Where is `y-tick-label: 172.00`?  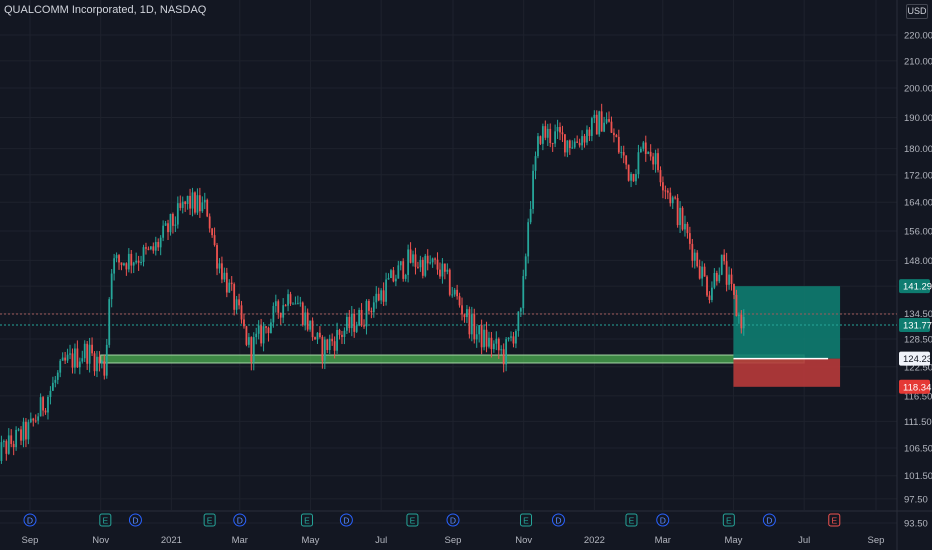 y-tick-label: 172.00 is located at coordinates (918, 175).